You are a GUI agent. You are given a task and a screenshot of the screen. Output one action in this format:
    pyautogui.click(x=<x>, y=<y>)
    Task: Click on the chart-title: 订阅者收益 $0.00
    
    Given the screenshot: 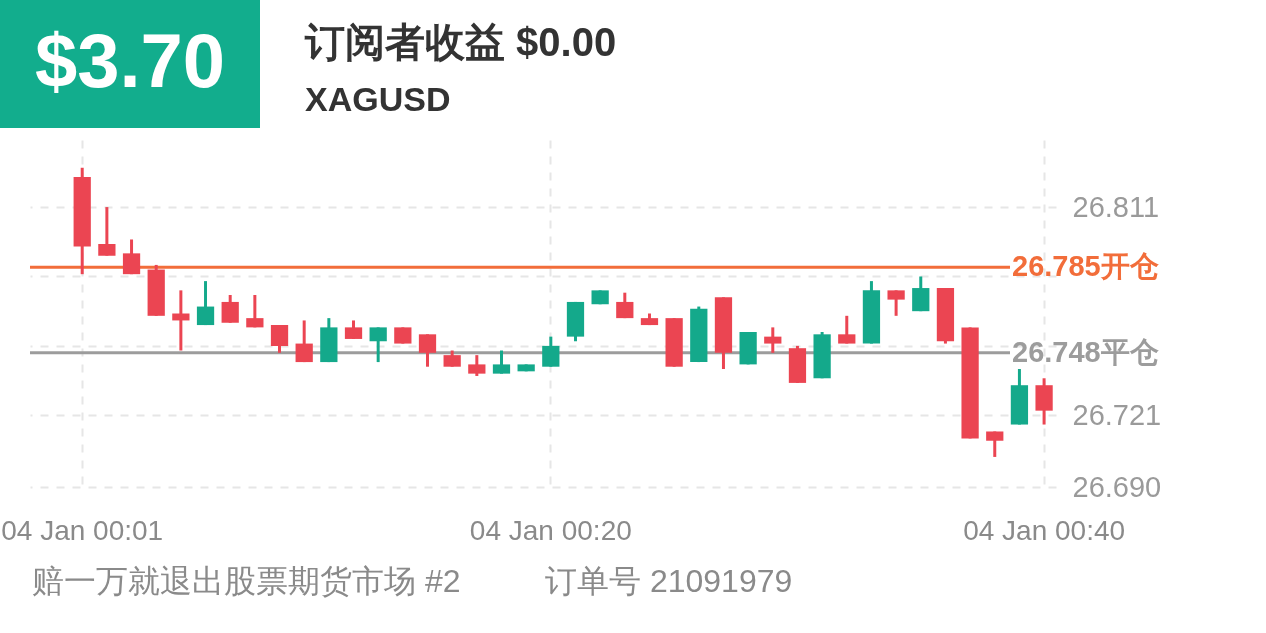 What is the action you would take?
    pyautogui.click(x=460, y=42)
    